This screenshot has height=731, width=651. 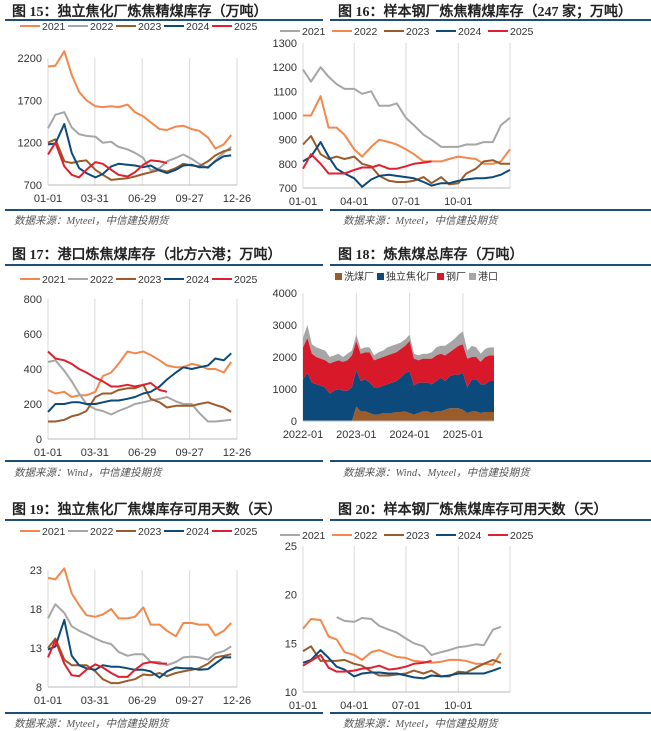 I want to click on figure-18-title: 图 18：炼焦煤总库存（万吨）, so click(x=431, y=255).